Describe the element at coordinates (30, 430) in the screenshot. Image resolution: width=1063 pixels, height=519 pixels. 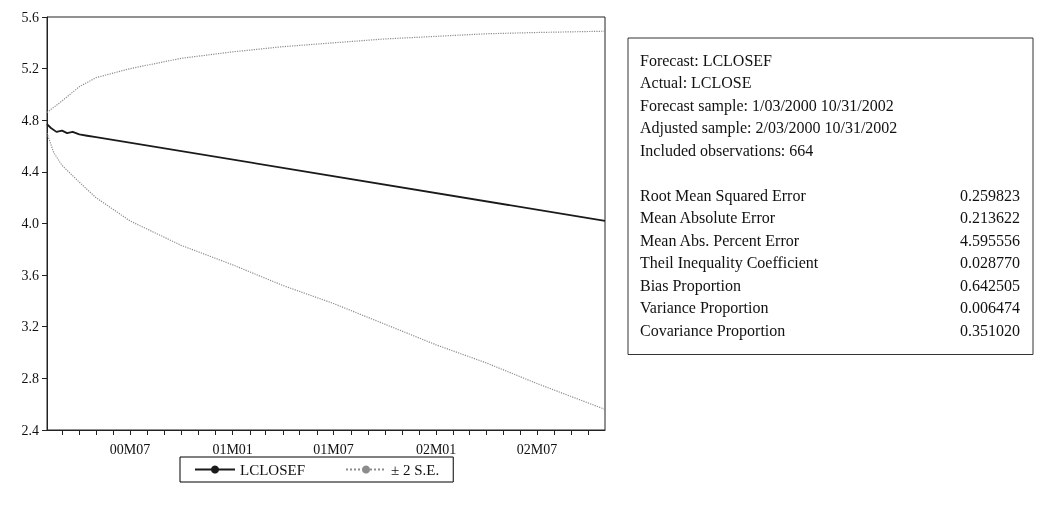
I see `y-tick-label: 2.4` at that location.